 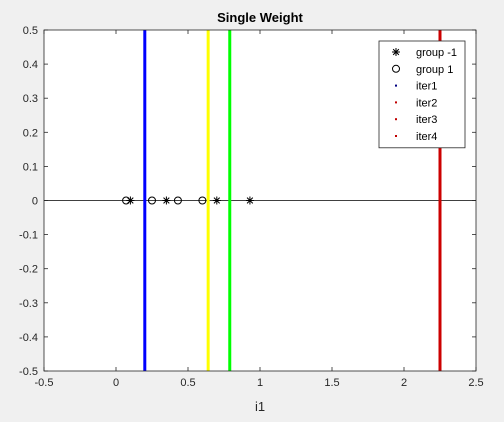 I want to click on y-tick-label: 0.1, so click(x=30, y=167).